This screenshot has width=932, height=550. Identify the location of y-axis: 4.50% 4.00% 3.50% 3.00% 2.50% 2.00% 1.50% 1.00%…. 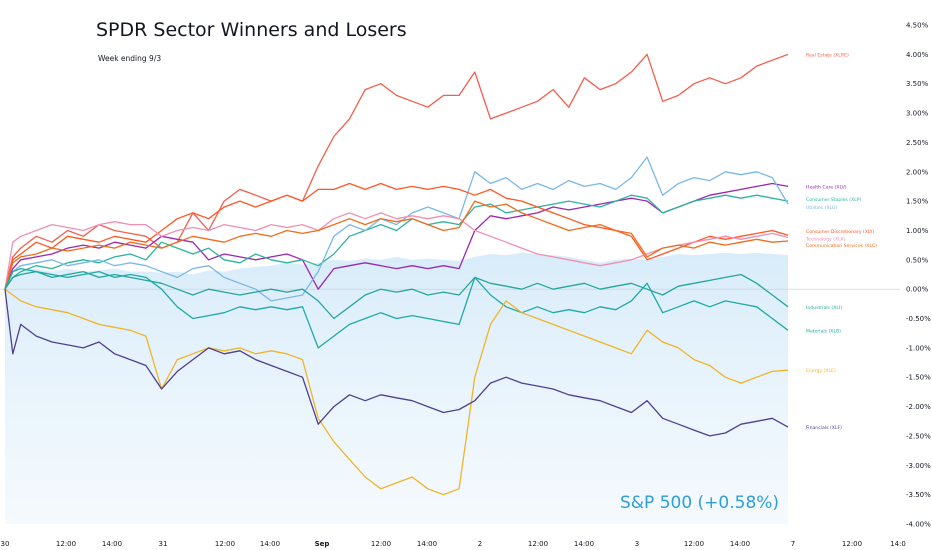
(918, 275).